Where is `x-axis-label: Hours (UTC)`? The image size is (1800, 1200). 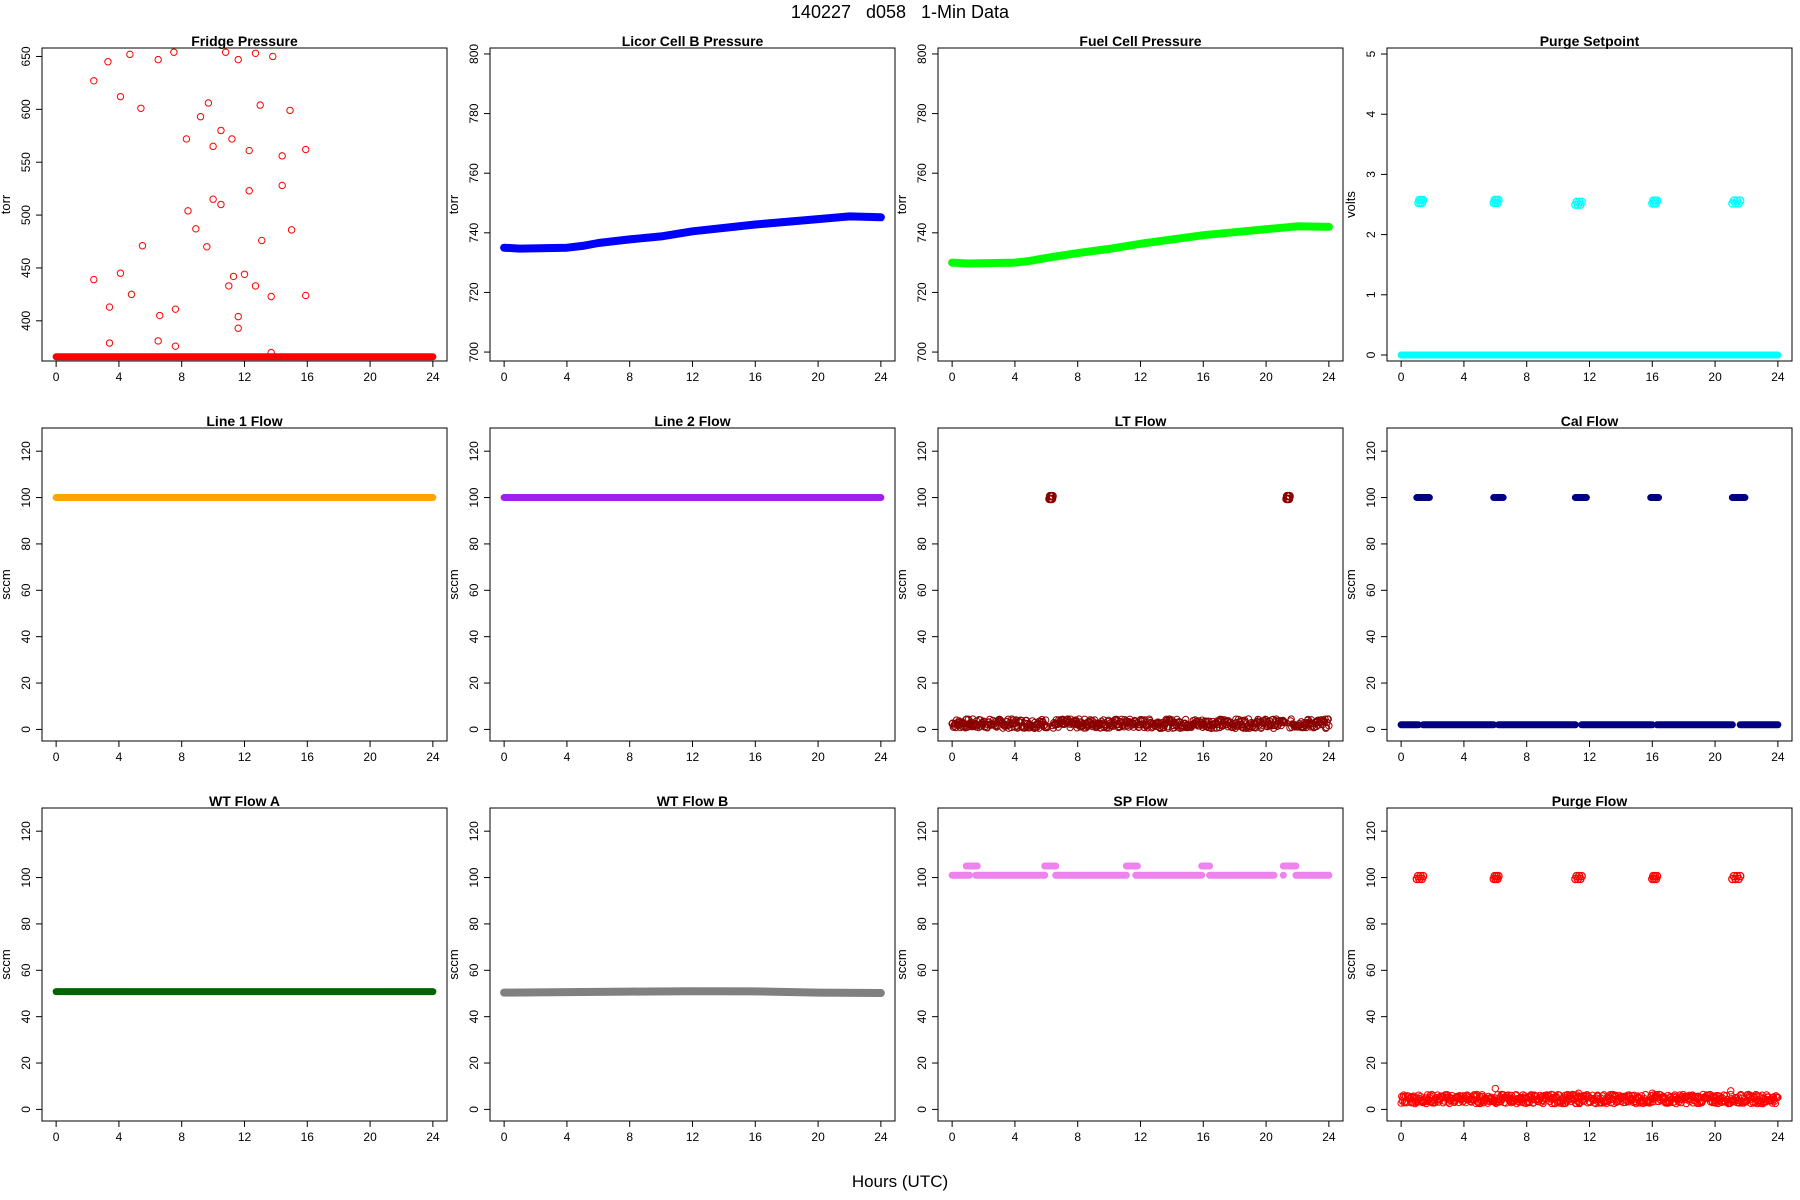 x-axis-label: Hours (UTC) is located at coordinates (900, 1181).